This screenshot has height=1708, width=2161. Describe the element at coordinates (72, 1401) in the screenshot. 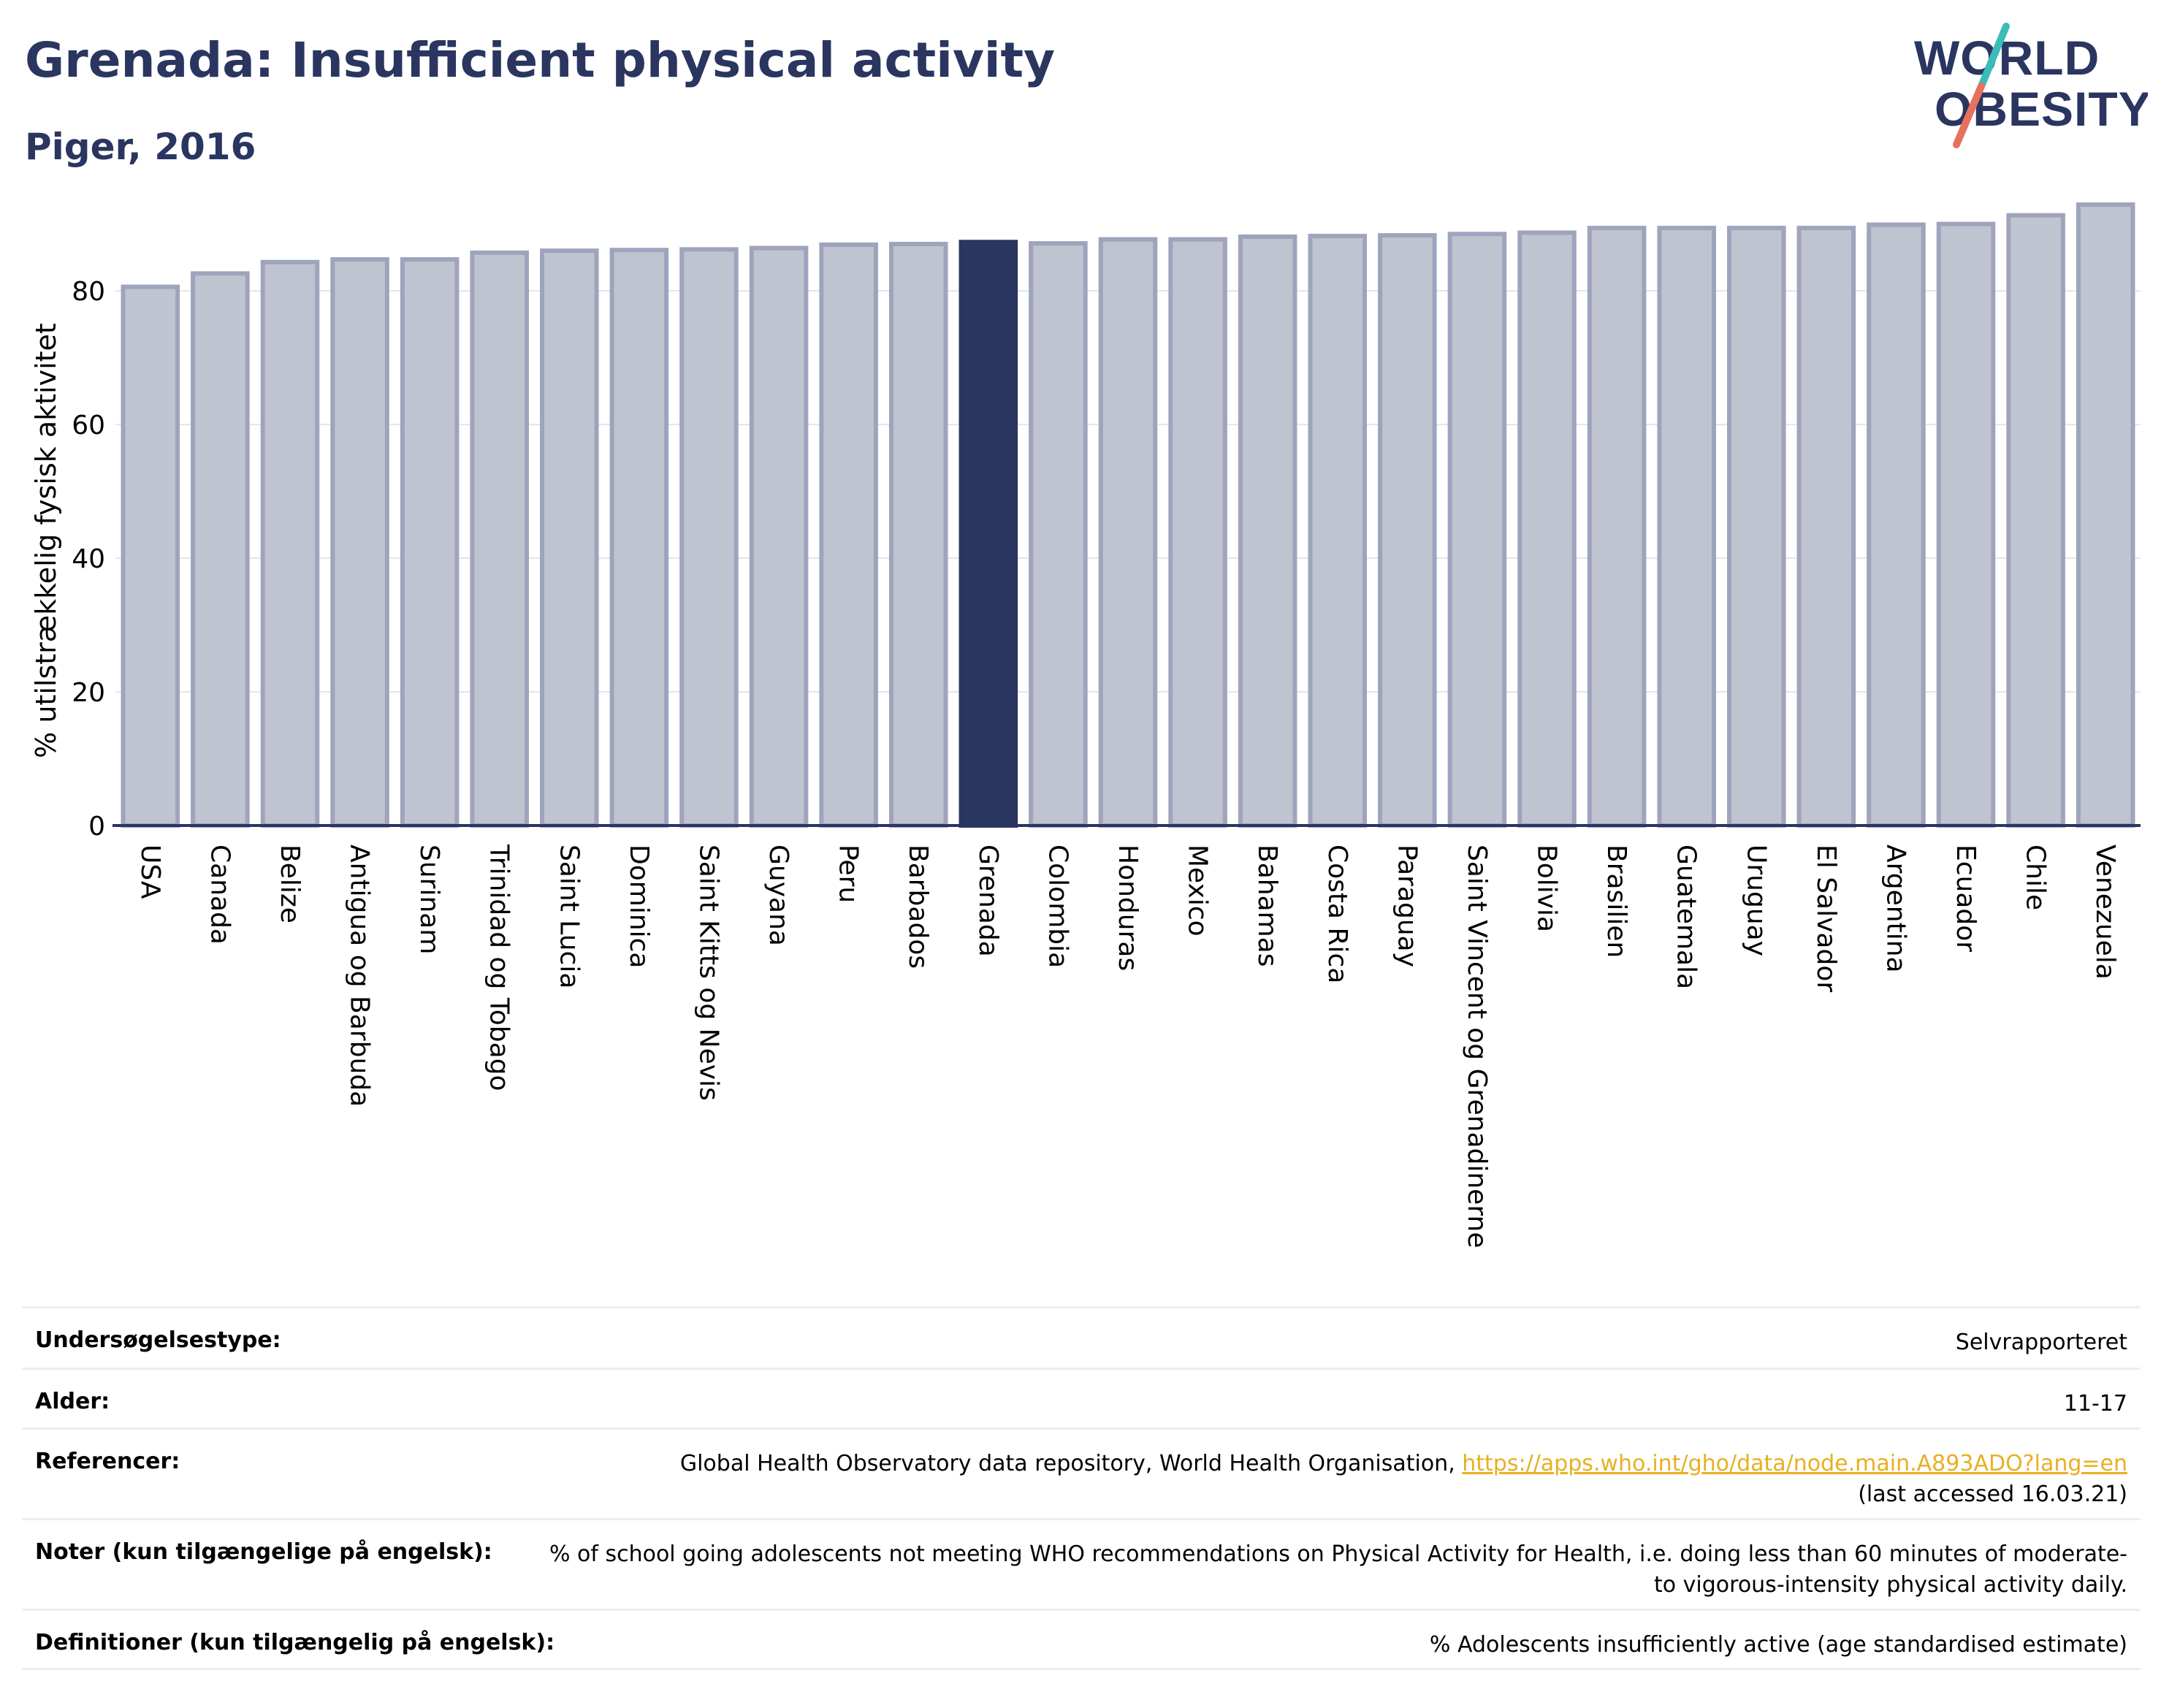

I see `age-label: Alder:` at that location.